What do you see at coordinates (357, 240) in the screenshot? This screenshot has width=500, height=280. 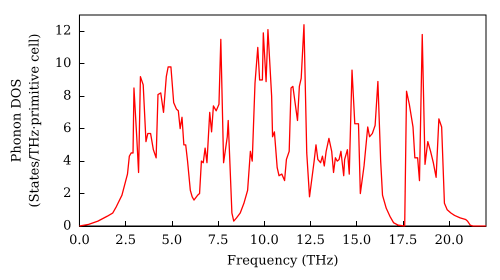 I see `x-tick-label: 15.0` at bounding box center [357, 240].